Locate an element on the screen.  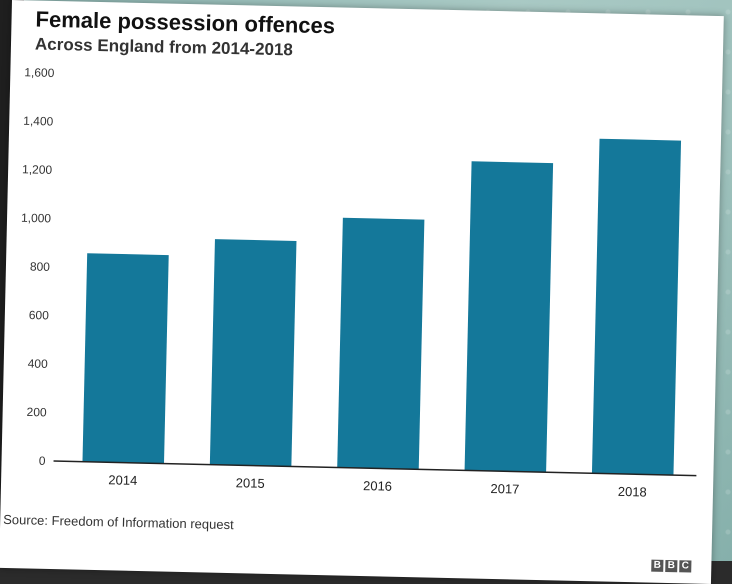
x-tick-label: 2014 is located at coordinates (122, 480).